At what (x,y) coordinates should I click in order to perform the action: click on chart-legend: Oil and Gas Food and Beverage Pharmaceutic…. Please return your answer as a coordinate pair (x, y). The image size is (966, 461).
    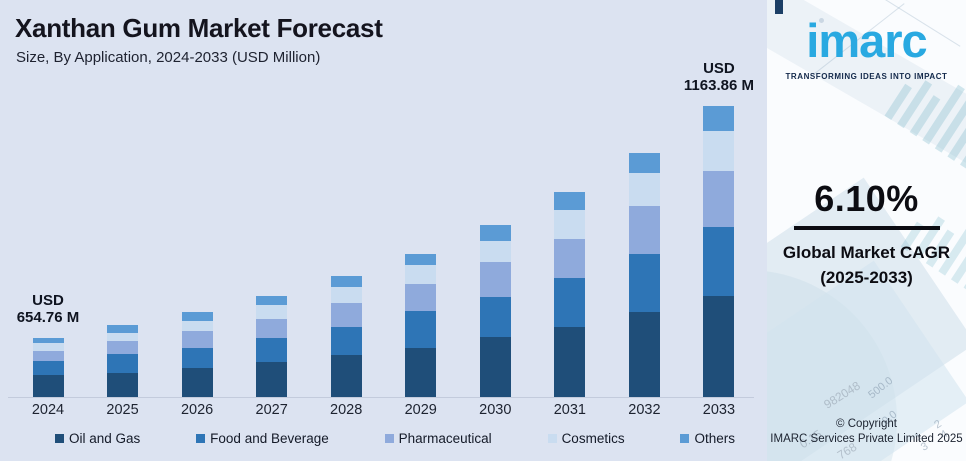
    Looking at the image, I should click on (395, 438).